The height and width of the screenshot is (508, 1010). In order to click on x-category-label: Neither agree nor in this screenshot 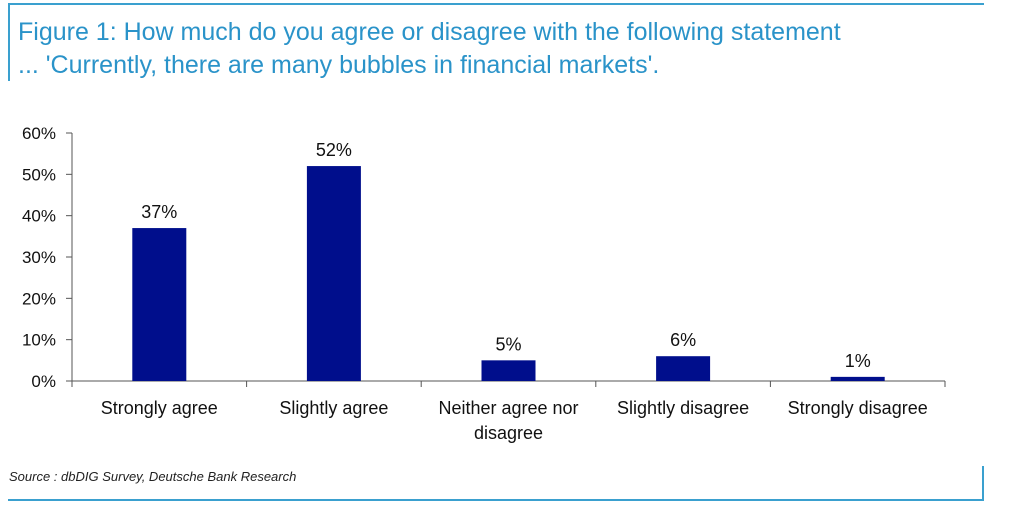, I will do `click(508, 408)`.